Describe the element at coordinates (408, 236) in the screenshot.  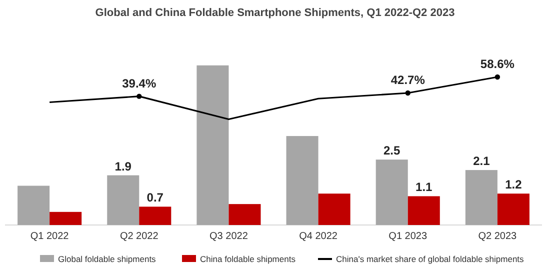
I see `x-tick-label: Q1 2023` at that location.